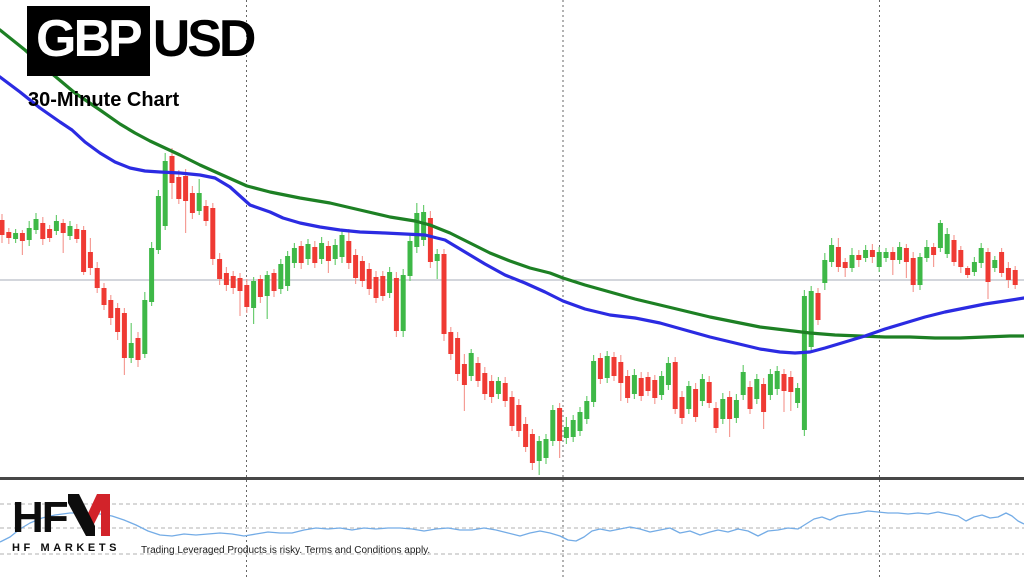 The height and width of the screenshot is (577, 1024). I want to click on symbol-rest: USD, so click(204, 39).